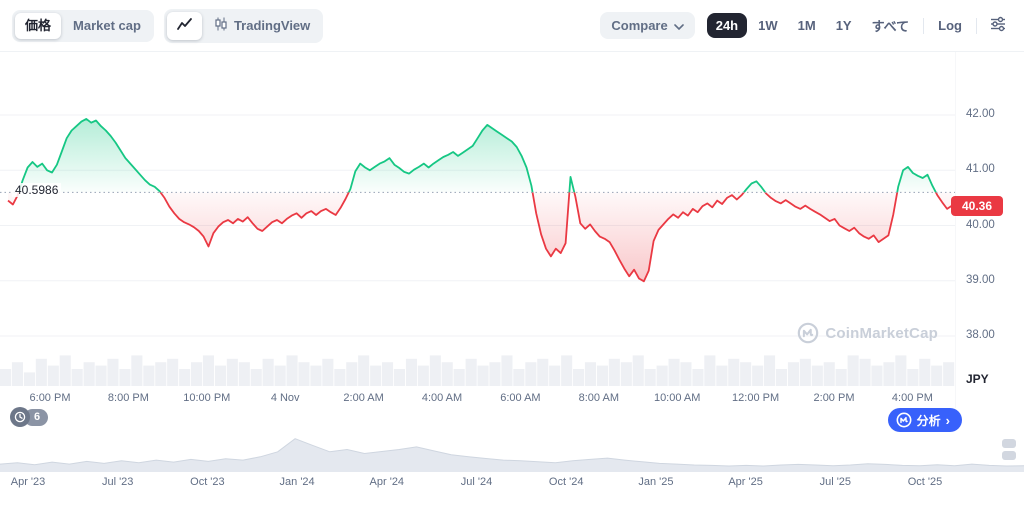 Image resolution: width=1024 pixels, height=508 pixels. I want to click on coinmarketcap-logo-icon, so click(808, 333).